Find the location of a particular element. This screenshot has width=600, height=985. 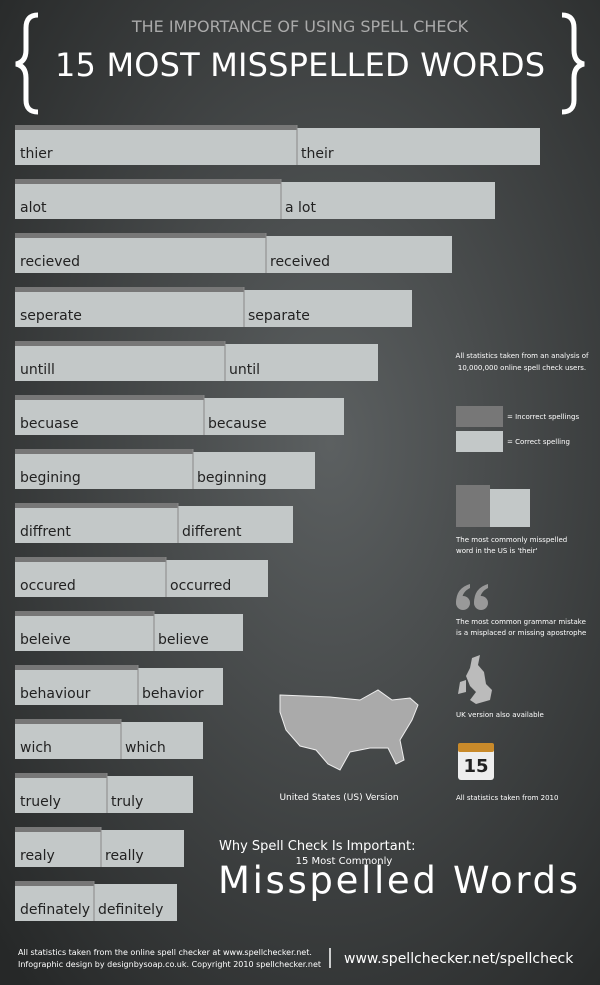

incorrect-word: occured is located at coordinates (48, 586).